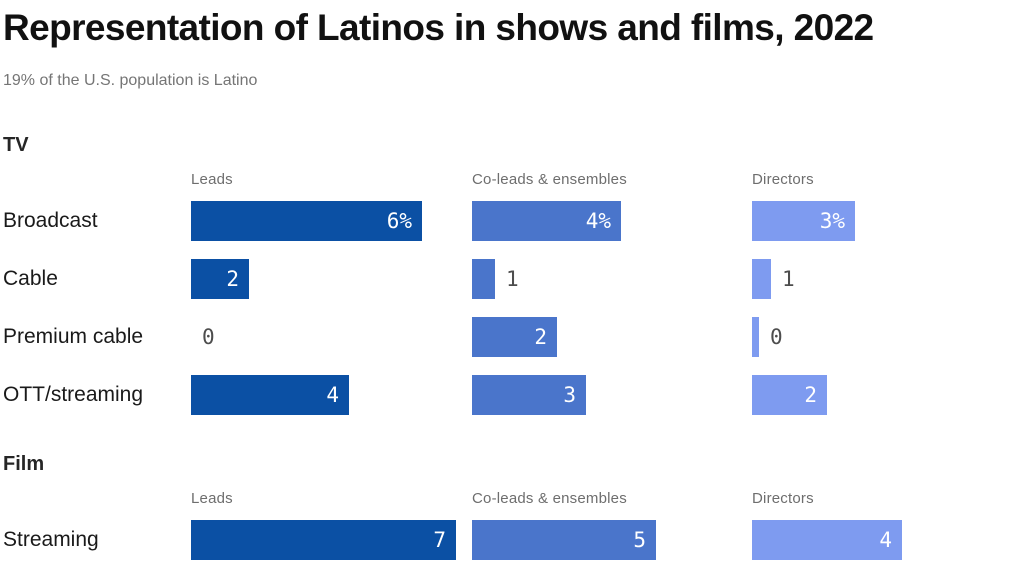 The width and height of the screenshot is (1024, 582). Describe the element at coordinates (832, 221) in the screenshot. I see `bar-value-label: 3%` at that location.